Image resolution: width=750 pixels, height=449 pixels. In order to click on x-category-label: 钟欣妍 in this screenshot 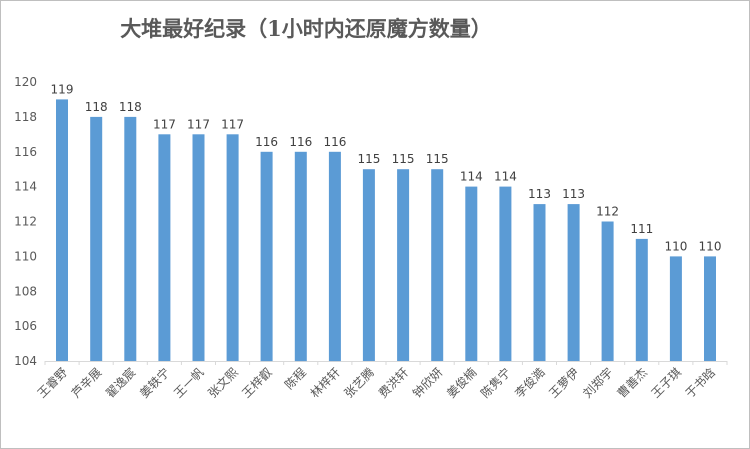, I will do `click(427, 383)`.